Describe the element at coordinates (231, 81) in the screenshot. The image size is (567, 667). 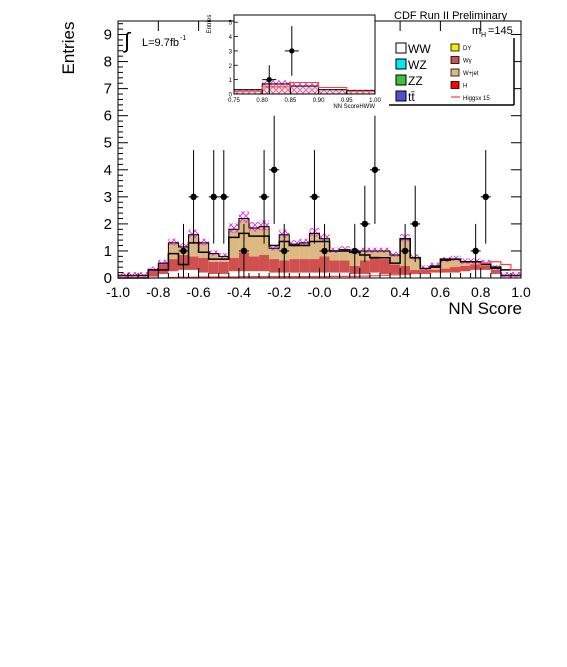
I see `inset-y-tick-label: 1` at that location.